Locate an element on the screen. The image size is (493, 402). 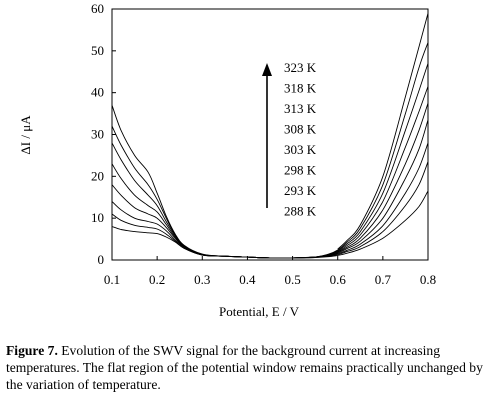
y-tick-label: 0 is located at coordinates (101, 259).